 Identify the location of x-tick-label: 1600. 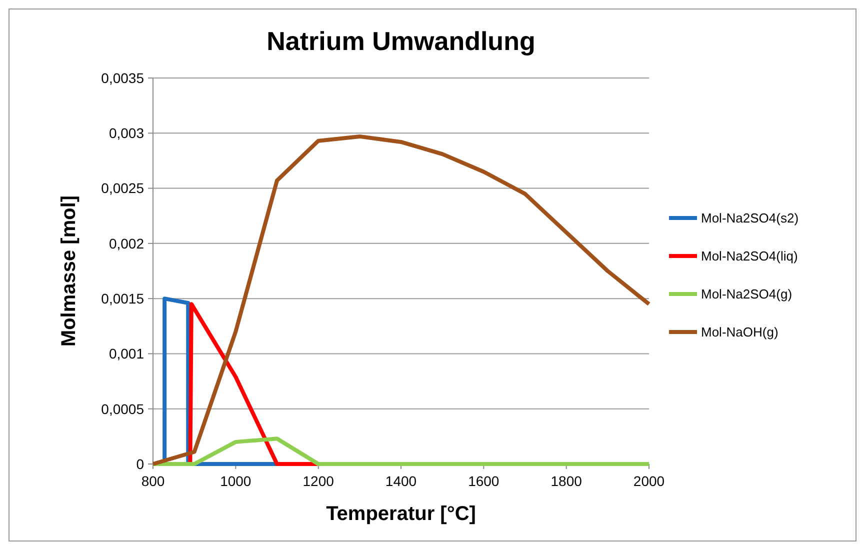
(484, 481).